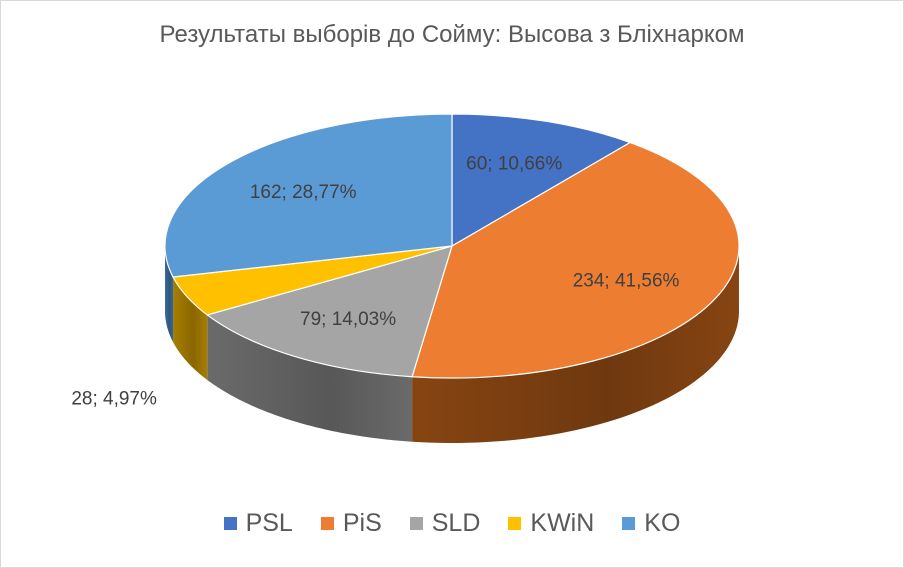 The image size is (904, 568). Describe the element at coordinates (456, 523) in the screenshot. I see `legend-label: SLD` at that location.